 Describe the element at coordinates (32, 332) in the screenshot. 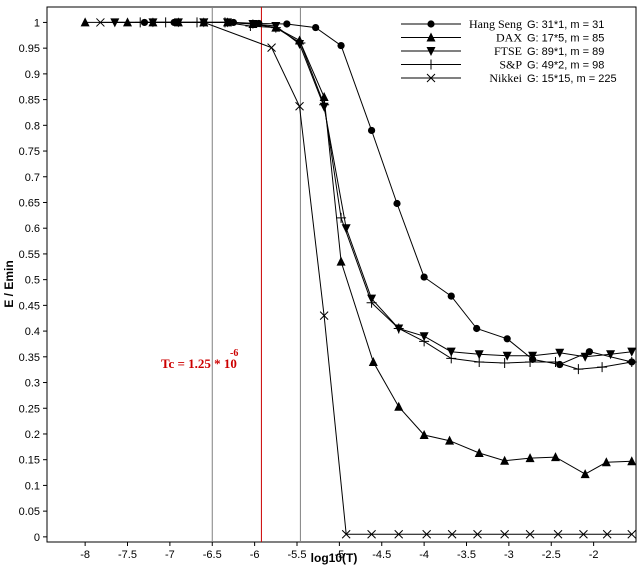

I see `y-tick-label: 0.4` at that location.